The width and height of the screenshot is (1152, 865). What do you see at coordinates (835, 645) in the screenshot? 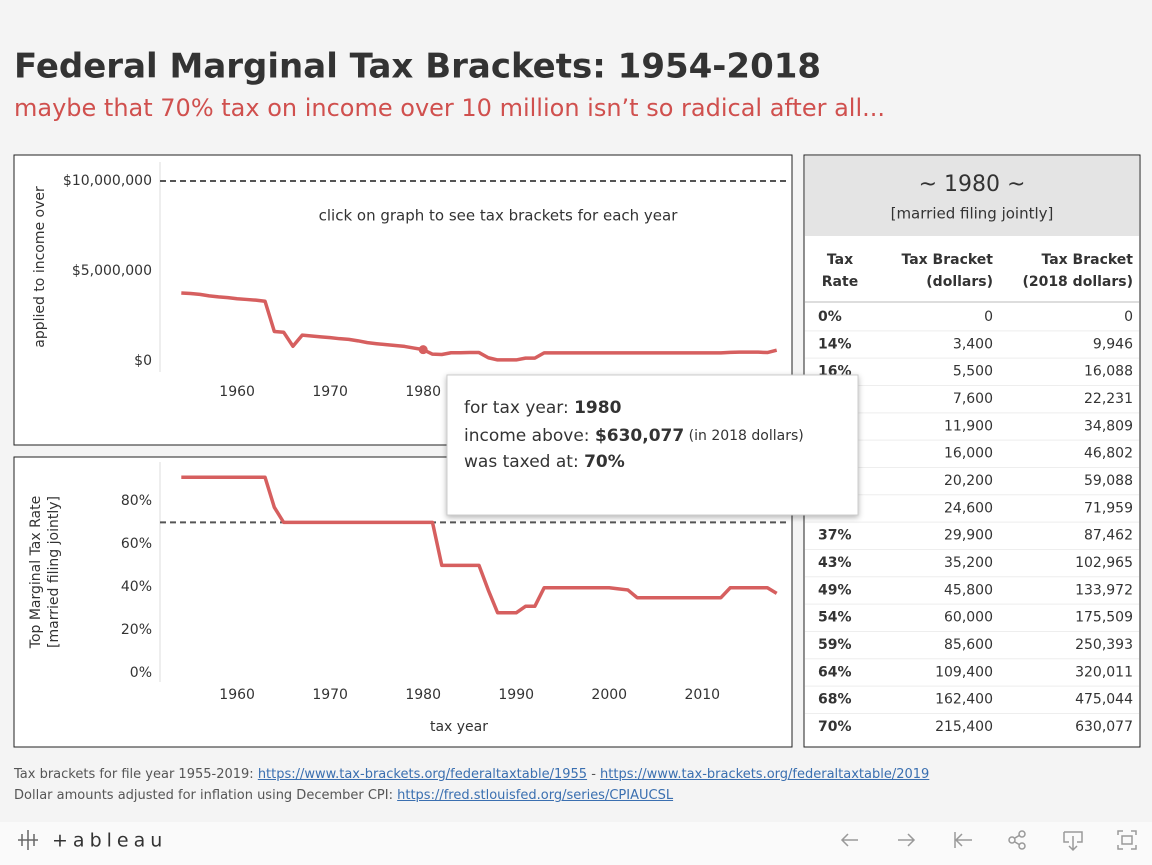
I see `rate-cell: 59%` at bounding box center [835, 645].